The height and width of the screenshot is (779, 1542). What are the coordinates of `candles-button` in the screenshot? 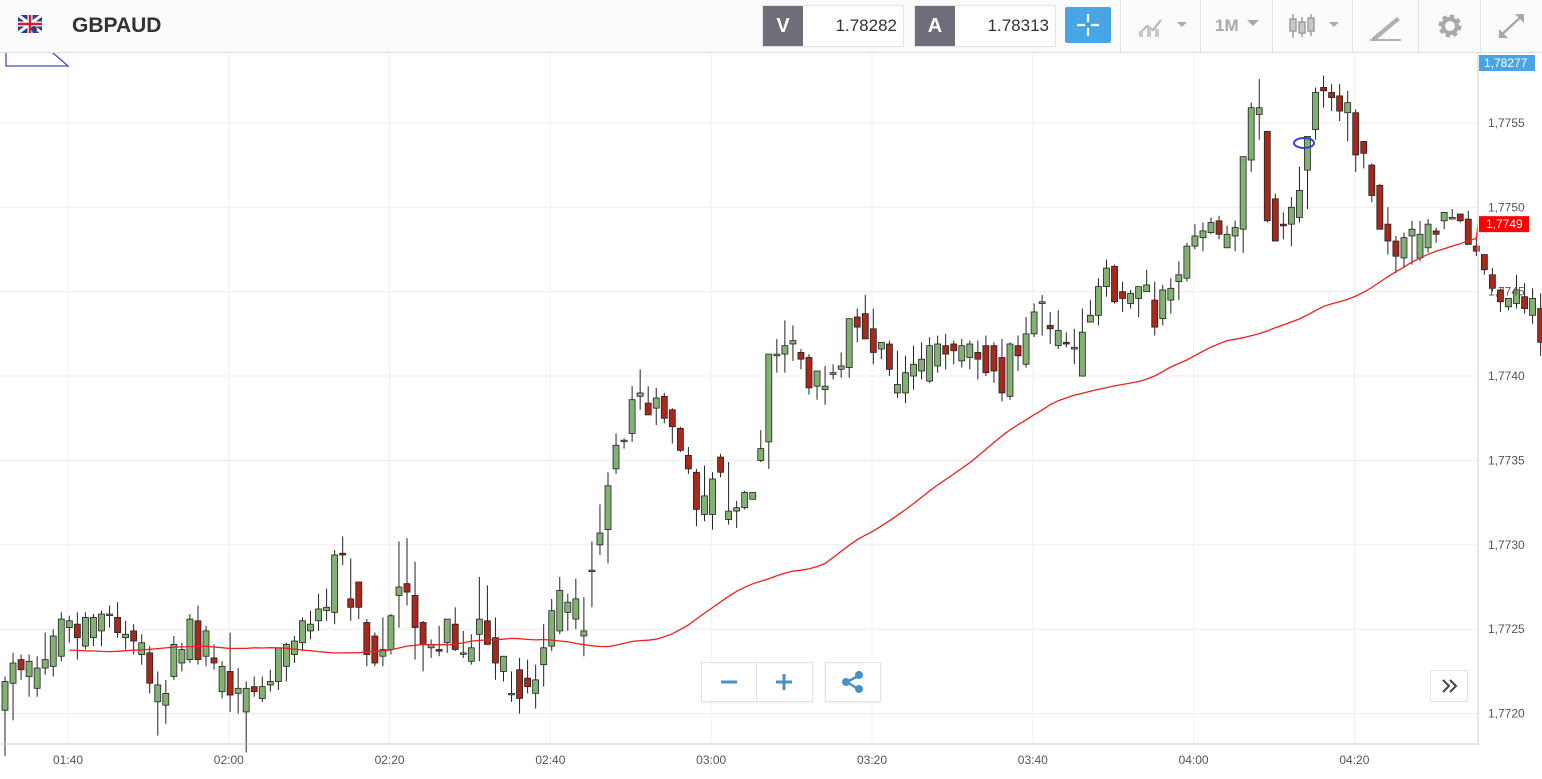 It's located at (1312, 26).